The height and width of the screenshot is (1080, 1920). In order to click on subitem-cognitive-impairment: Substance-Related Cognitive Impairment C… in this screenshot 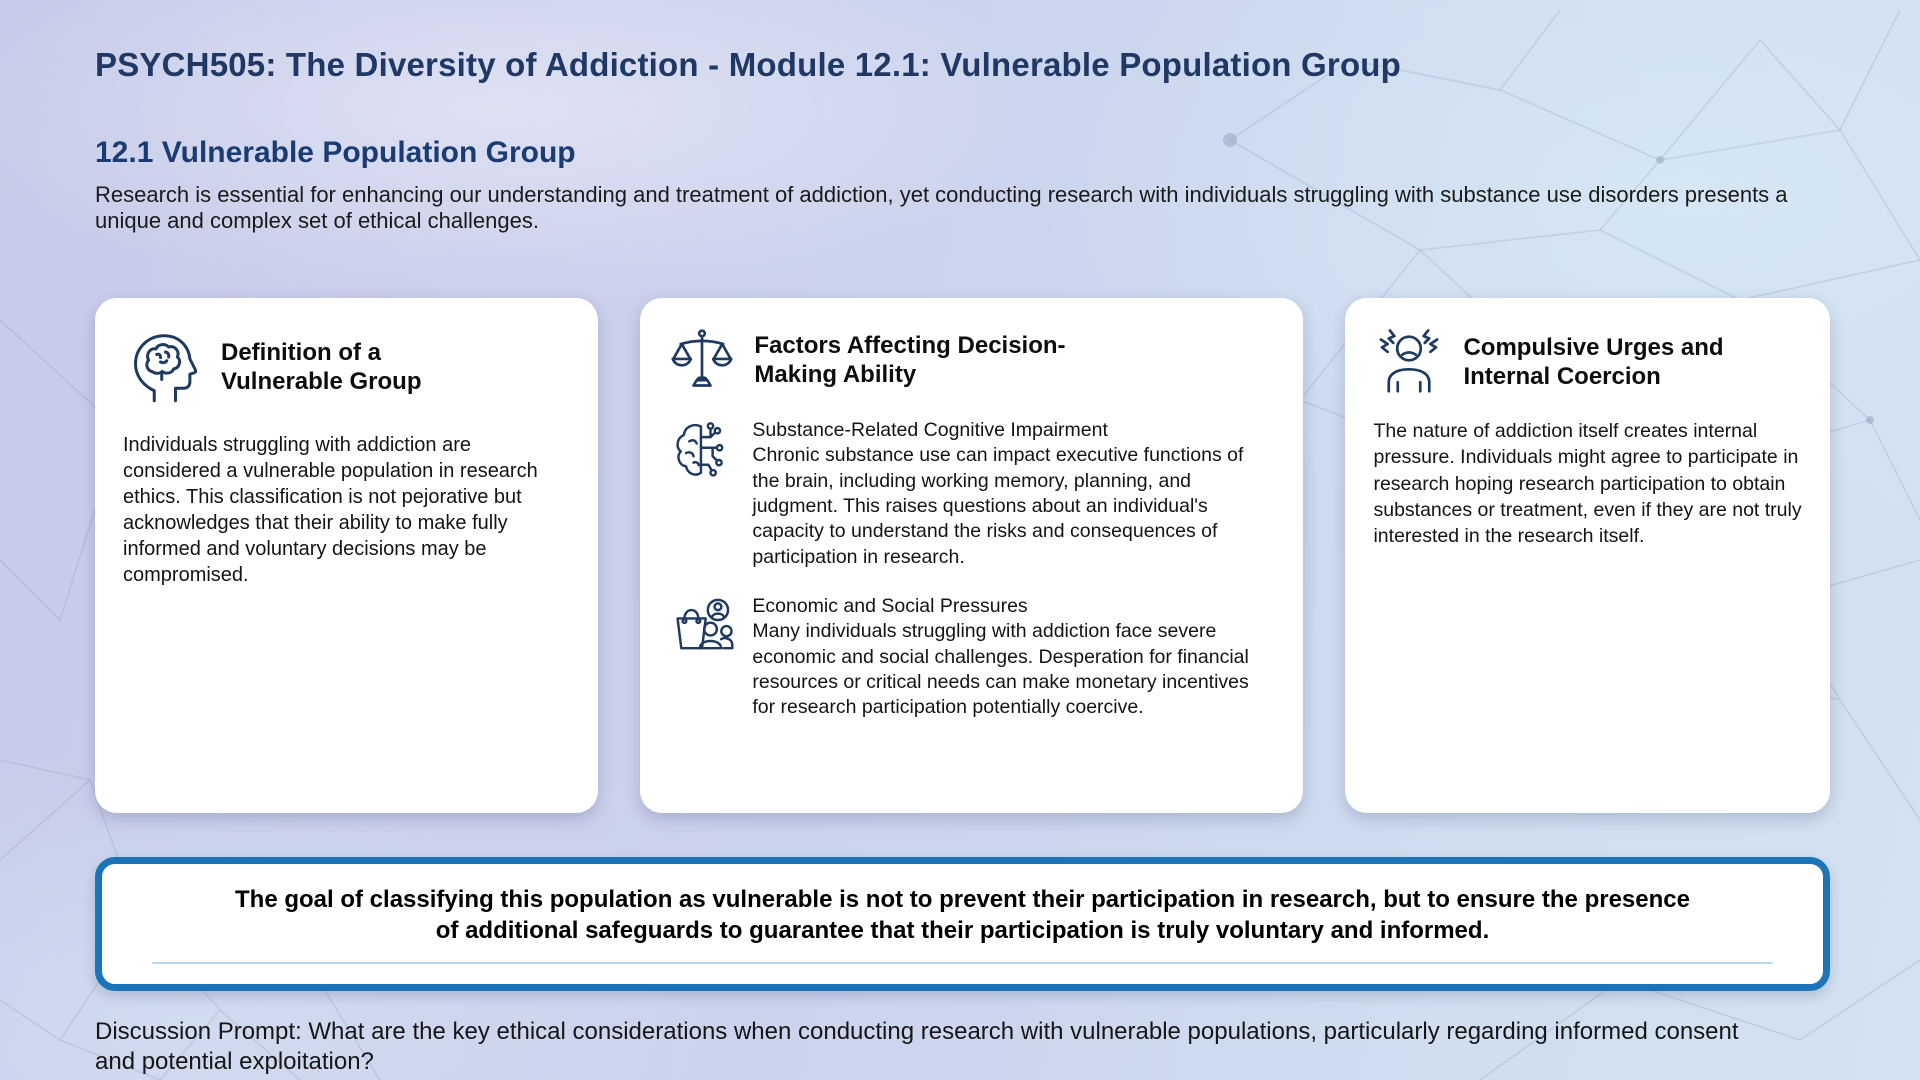, I will do `click(971, 494)`.